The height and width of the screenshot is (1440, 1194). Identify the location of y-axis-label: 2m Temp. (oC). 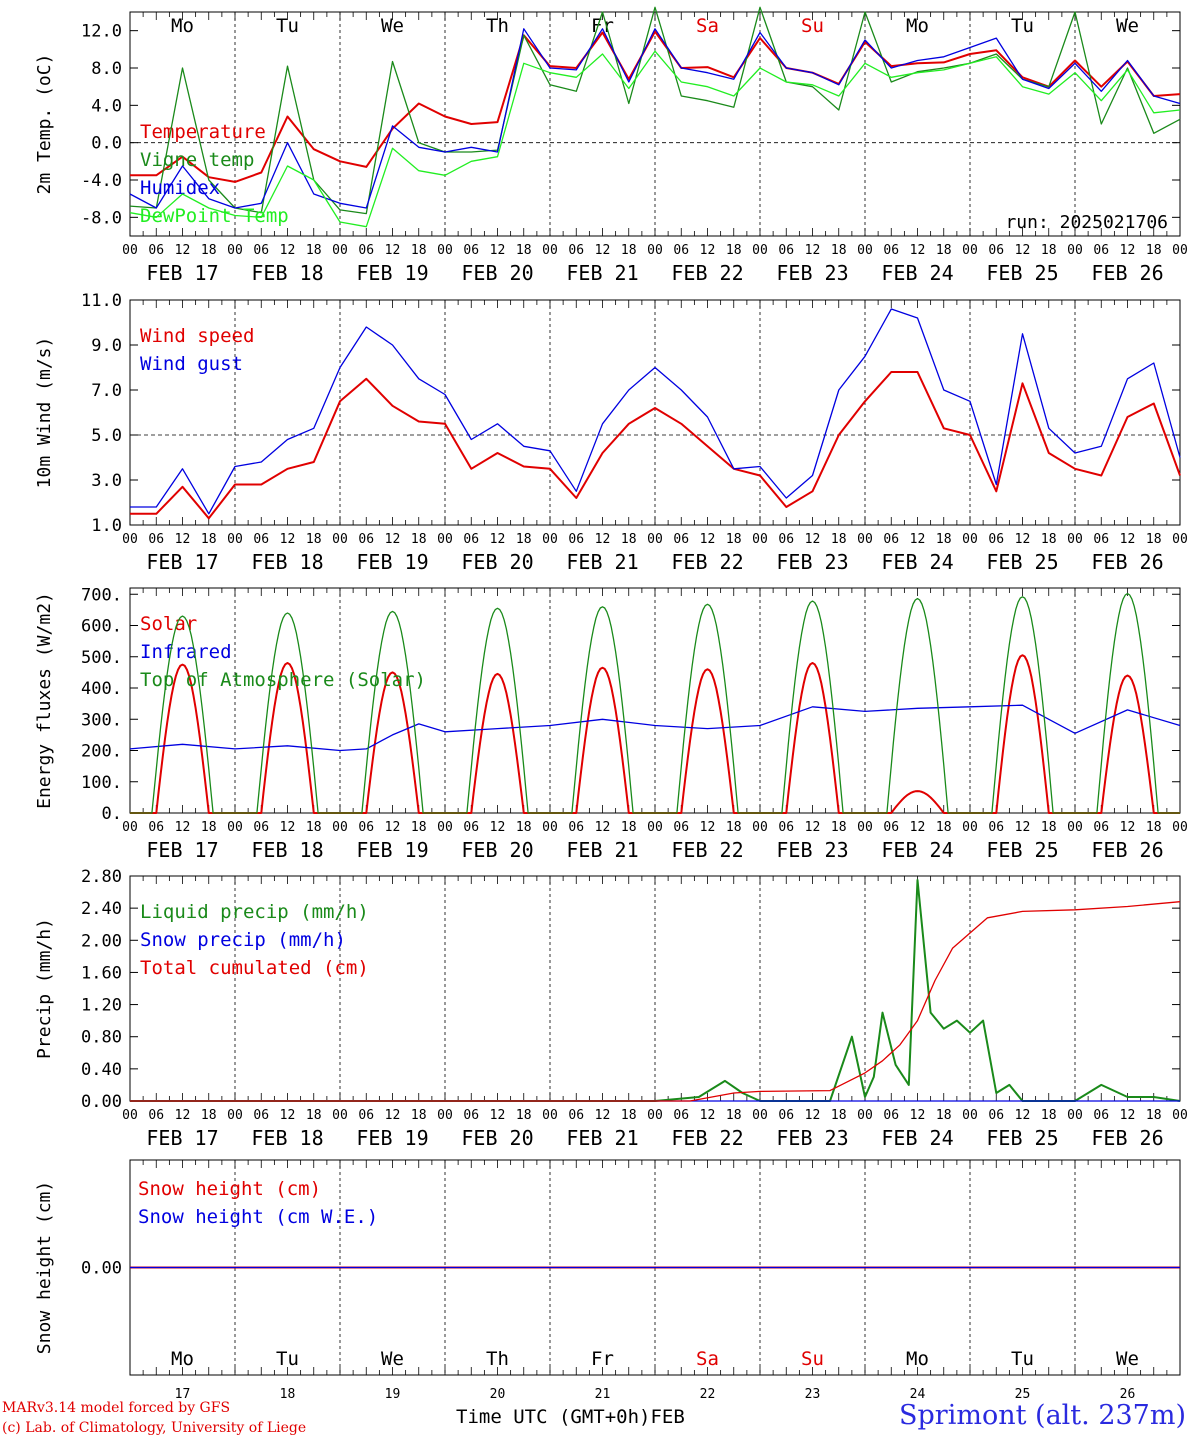
(44, 124).